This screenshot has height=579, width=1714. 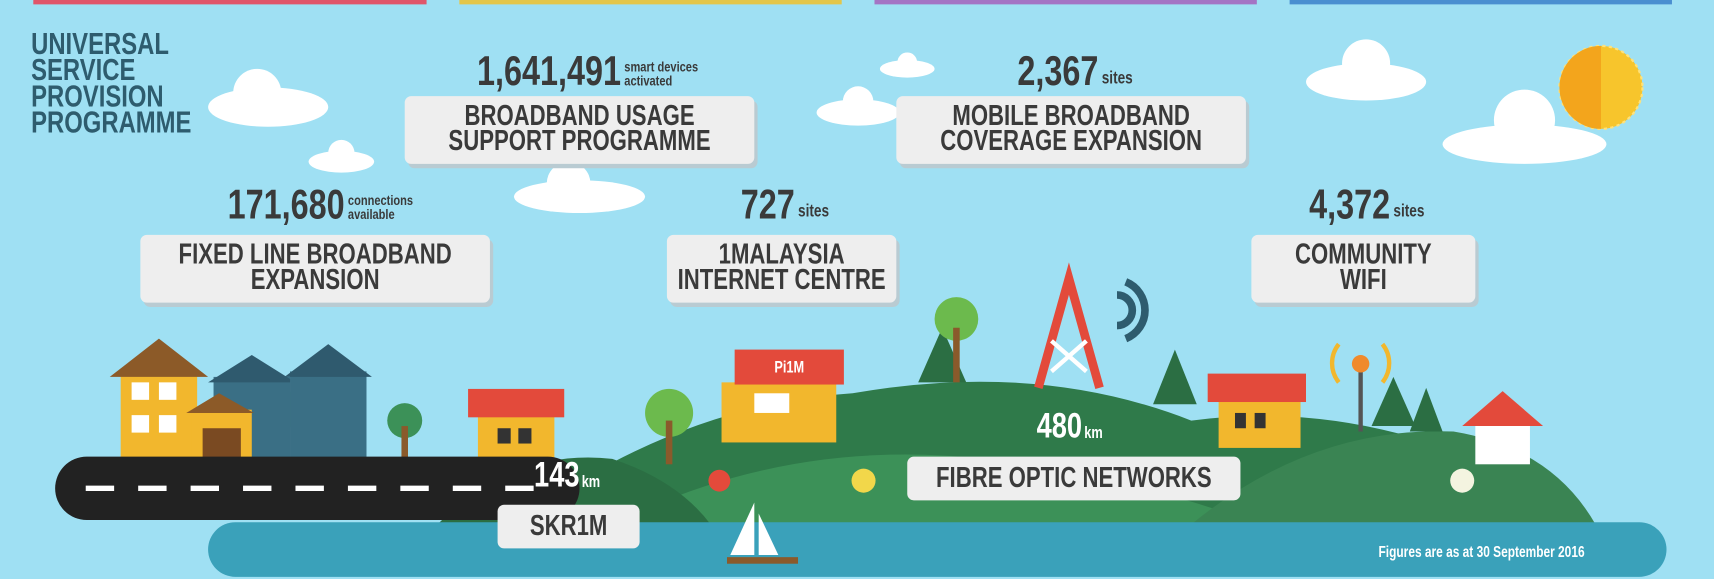 What do you see at coordinates (1363, 279) in the screenshot?
I see `programme-name: WIFI` at bounding box center [1363, 279].